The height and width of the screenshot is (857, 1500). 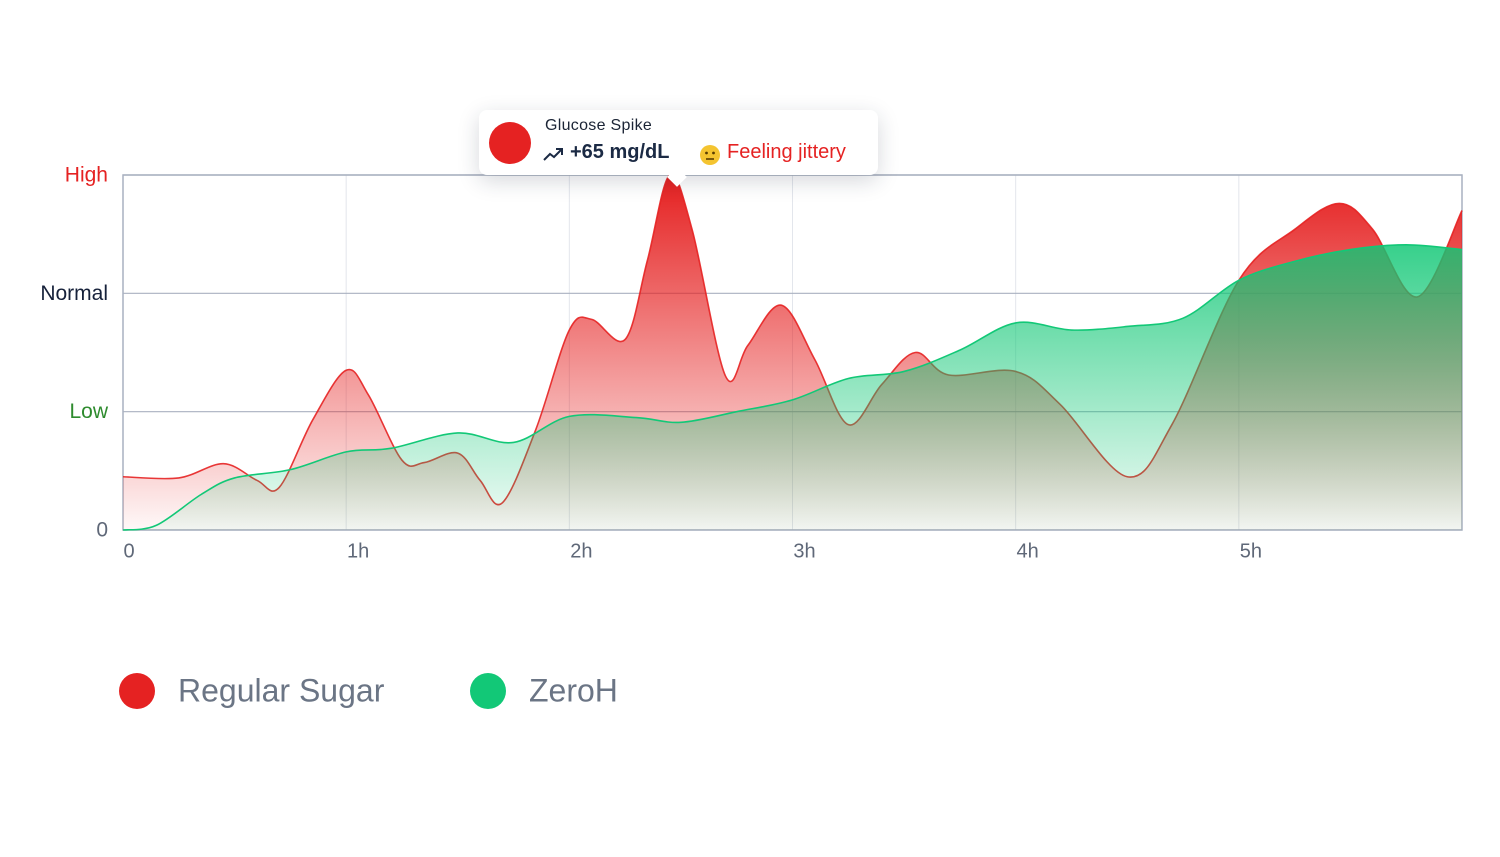 What do you see at coordinates (510, 143) in the screenshot?
I see `tooltip-dot` at bounding box center [510, 143].